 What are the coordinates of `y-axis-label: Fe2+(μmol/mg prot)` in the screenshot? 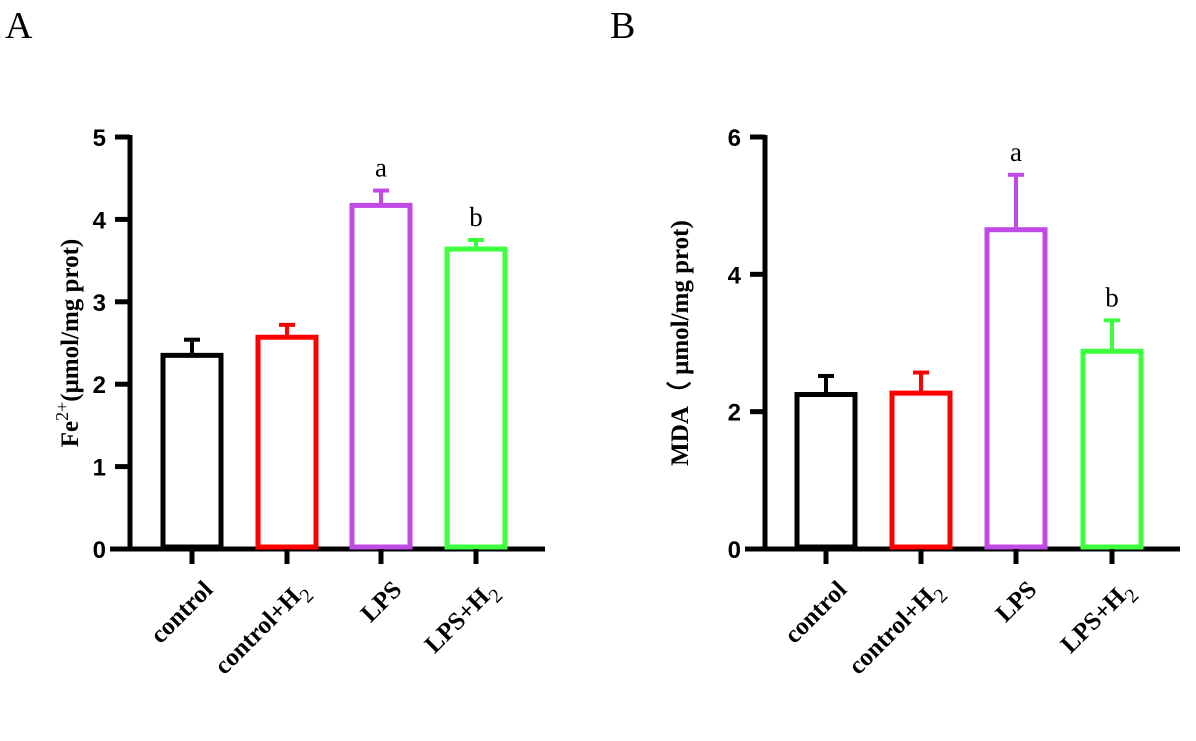 It's located at (68, 343).